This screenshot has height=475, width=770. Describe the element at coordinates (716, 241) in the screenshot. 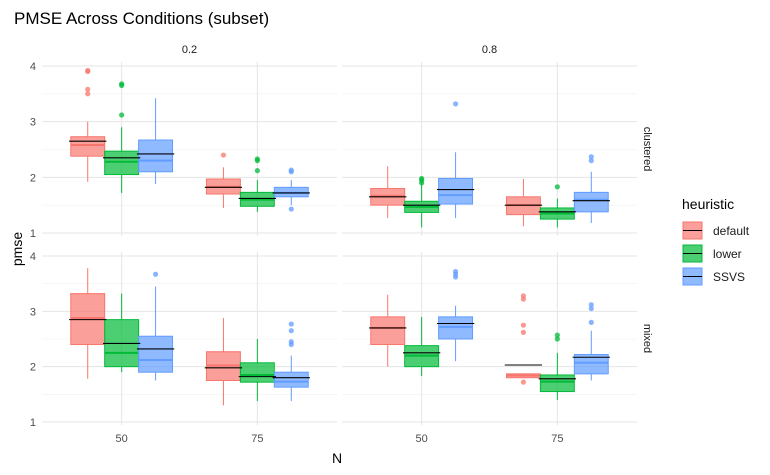

I see `legend: heuristic default lower SSVS` at that location.